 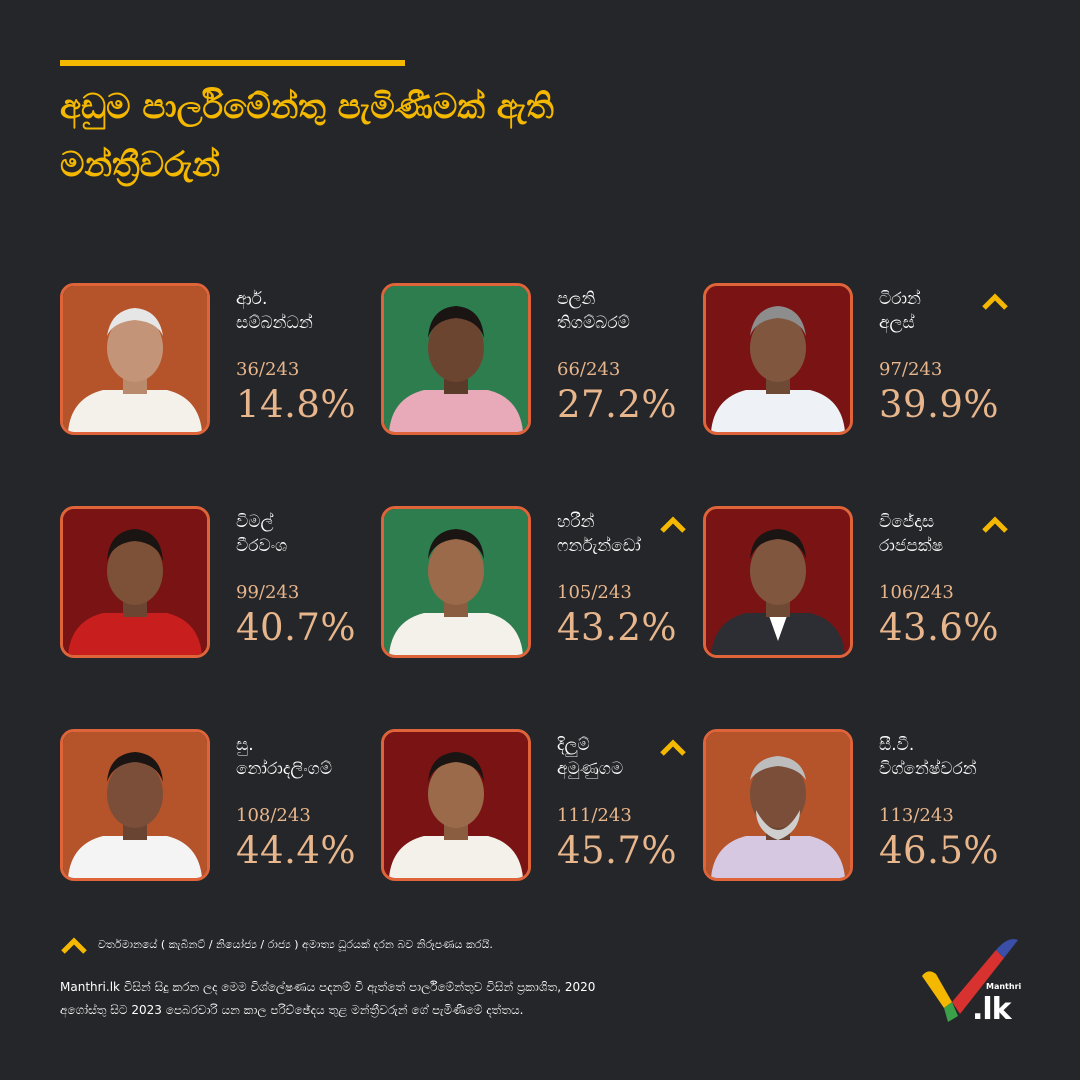 What do you see at coordinates (307, 107) in the screenshot?
I see `page-title-line1: අඩුම පාර්ලිමේන්තු පැමිණීමක් ඇති` at bounding box center [307, 107].